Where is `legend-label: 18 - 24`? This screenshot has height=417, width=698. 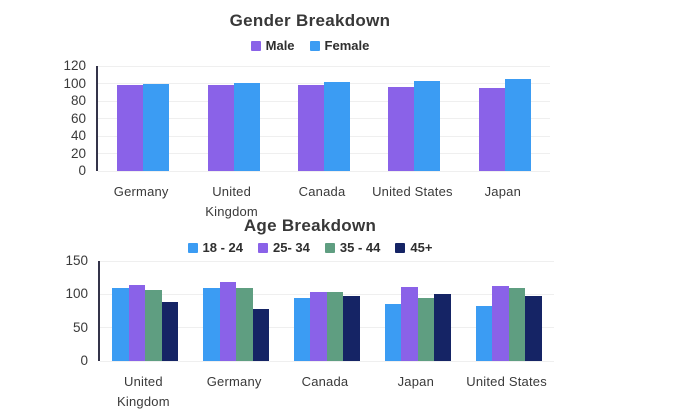 legend-label: 18 - 24 is located at coordinates (223, 247).